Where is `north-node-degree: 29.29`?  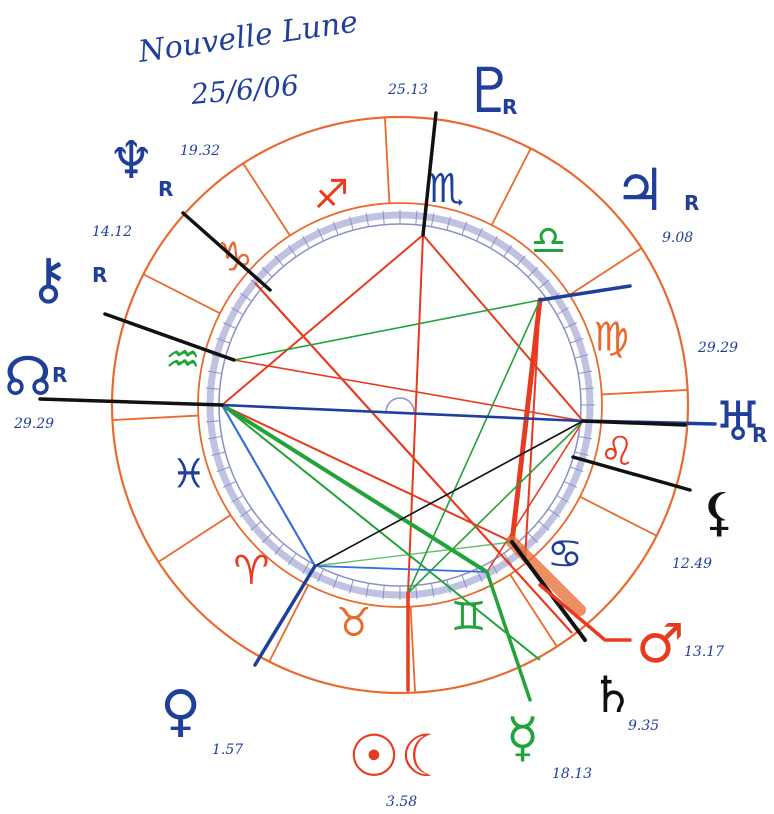
north-node-degree: 29.29 is located at coordinates (33, 424).